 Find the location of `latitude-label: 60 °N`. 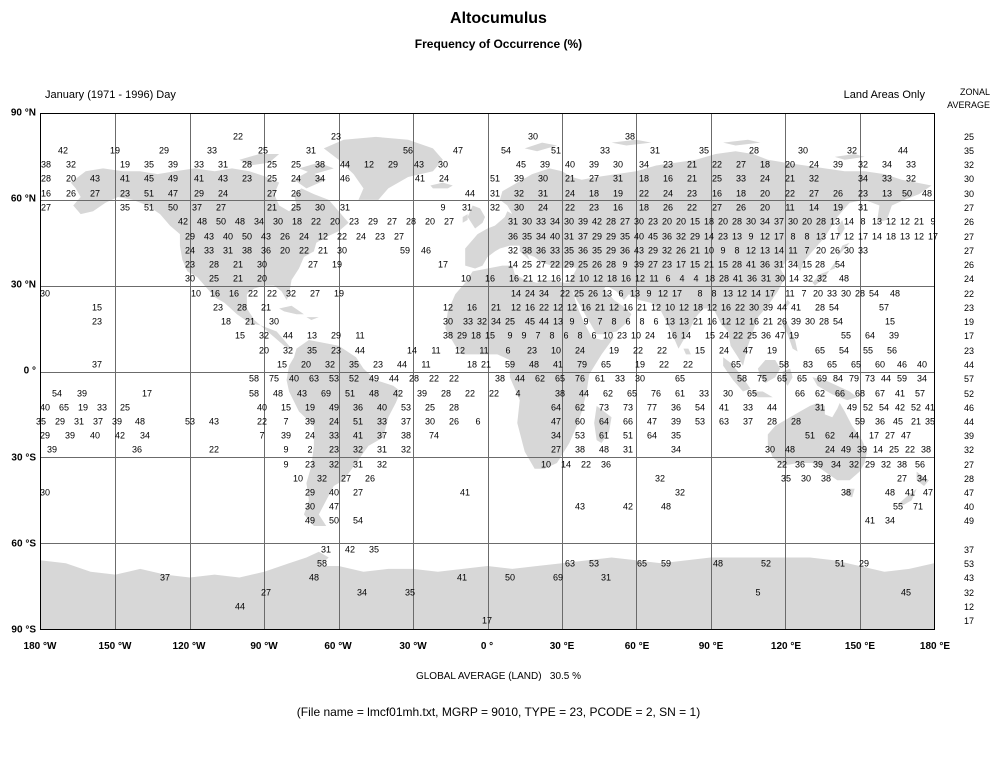

latitude-label: 60 °N is located at coordinates (23, 199).